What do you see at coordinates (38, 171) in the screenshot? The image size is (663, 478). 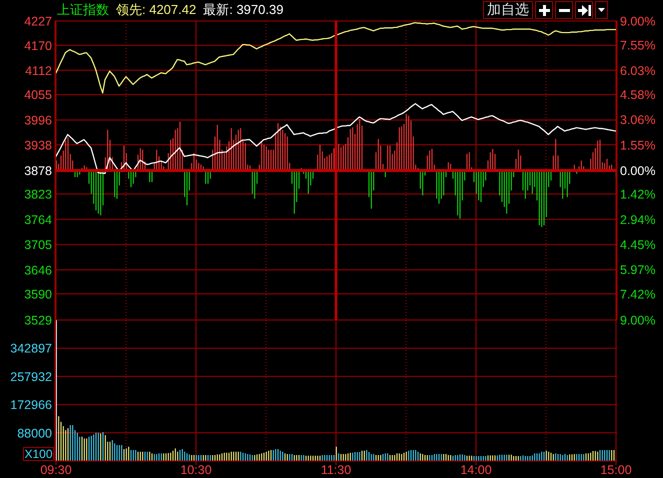 I see `y-tick-label: 3878` at bounding box center [38, 171].